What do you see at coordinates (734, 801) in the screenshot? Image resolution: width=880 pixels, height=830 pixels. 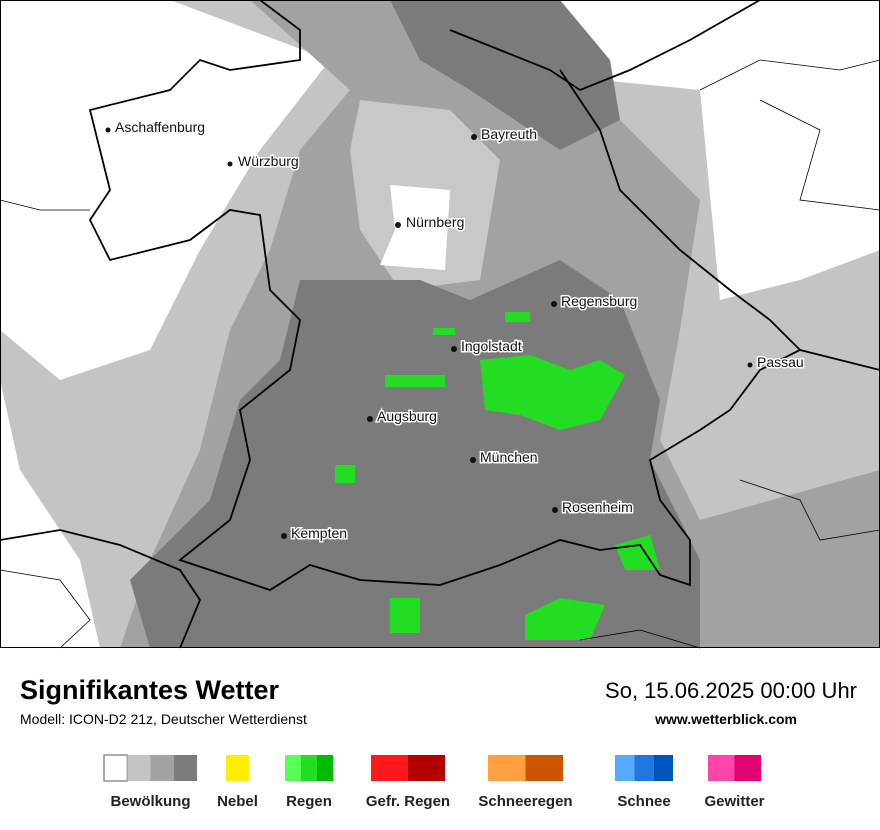 I see `legend-label: Gewitter` at bounding box center [734, 801].